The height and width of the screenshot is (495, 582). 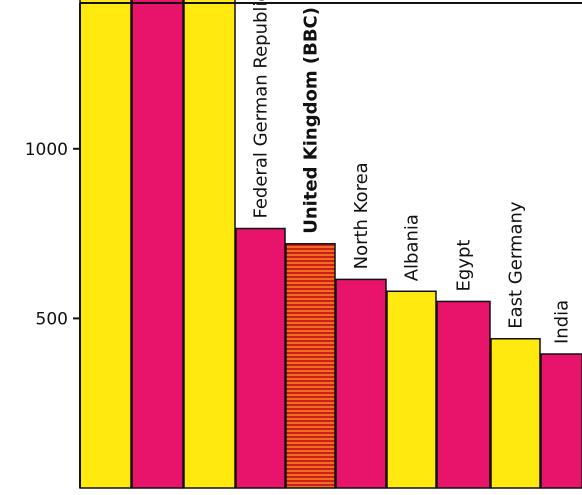 I want to click on bar-albania, so click(x=411, y=389).